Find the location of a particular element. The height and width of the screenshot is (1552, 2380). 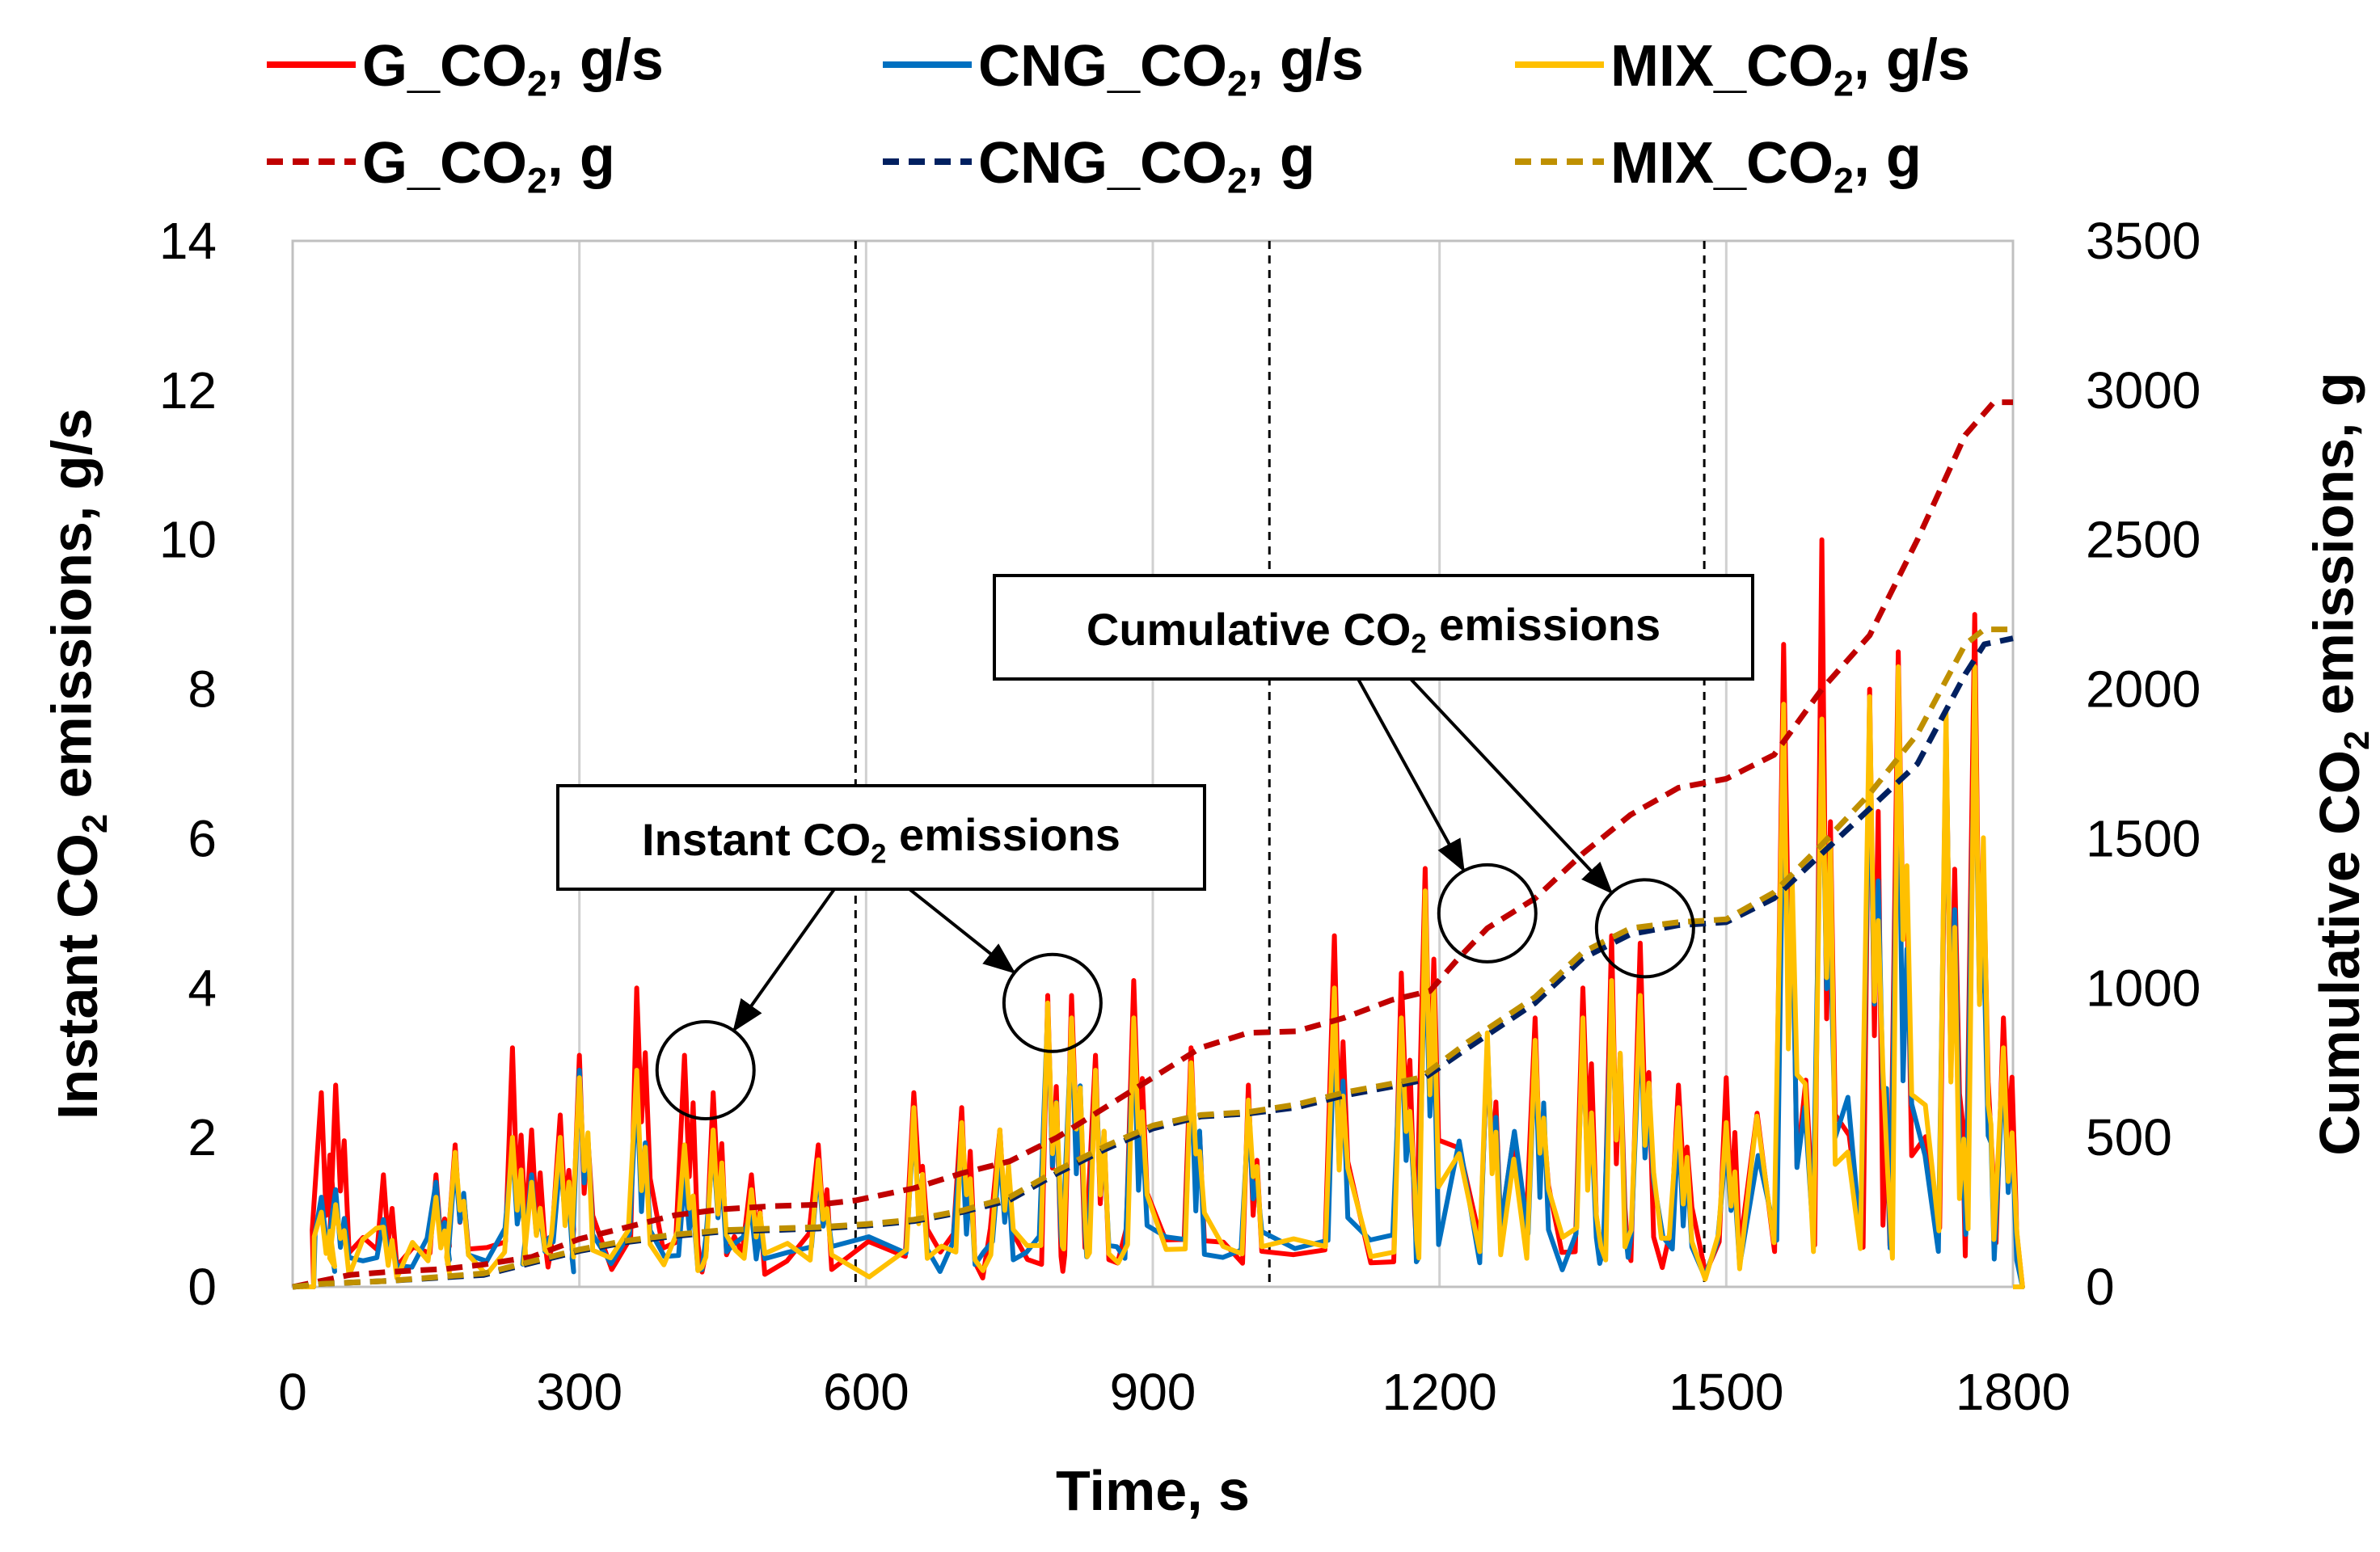

legend-entry: CNG_CO2​, g/s is located at coordinates (1123, 65).